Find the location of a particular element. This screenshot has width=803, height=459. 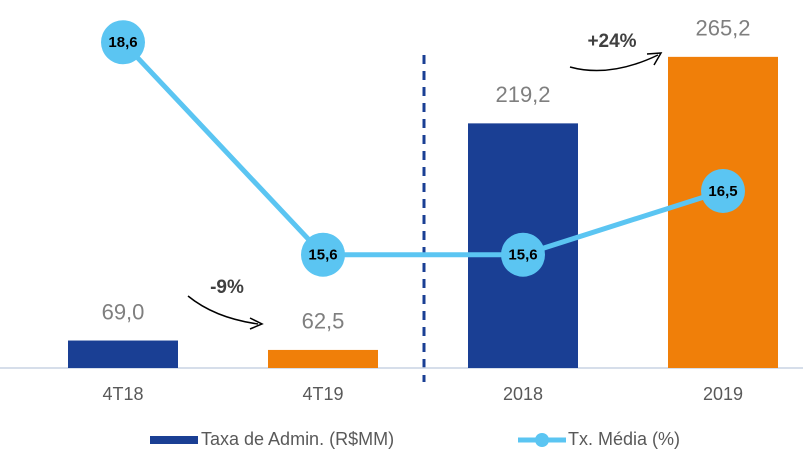

x-tick-label: 2019 is located at coordinates (723, 394).